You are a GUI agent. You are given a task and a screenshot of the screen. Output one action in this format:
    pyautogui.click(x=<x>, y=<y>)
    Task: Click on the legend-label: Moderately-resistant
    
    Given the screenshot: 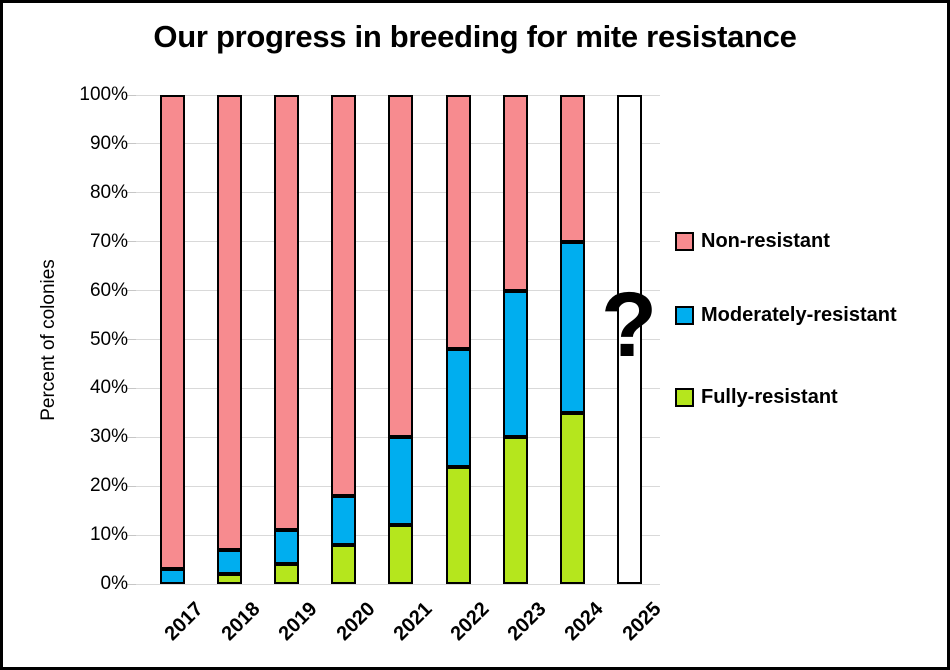 What is the action you would take?
    pyautogui.click(x=799, y=314)
    